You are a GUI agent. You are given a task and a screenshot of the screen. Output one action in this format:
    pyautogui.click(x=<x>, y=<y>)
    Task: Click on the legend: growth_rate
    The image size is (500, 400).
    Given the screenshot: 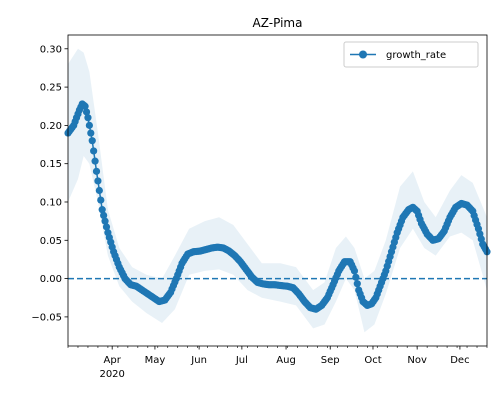 What is the action you would take?
    pyautogui.click(x=411, y=54)
    